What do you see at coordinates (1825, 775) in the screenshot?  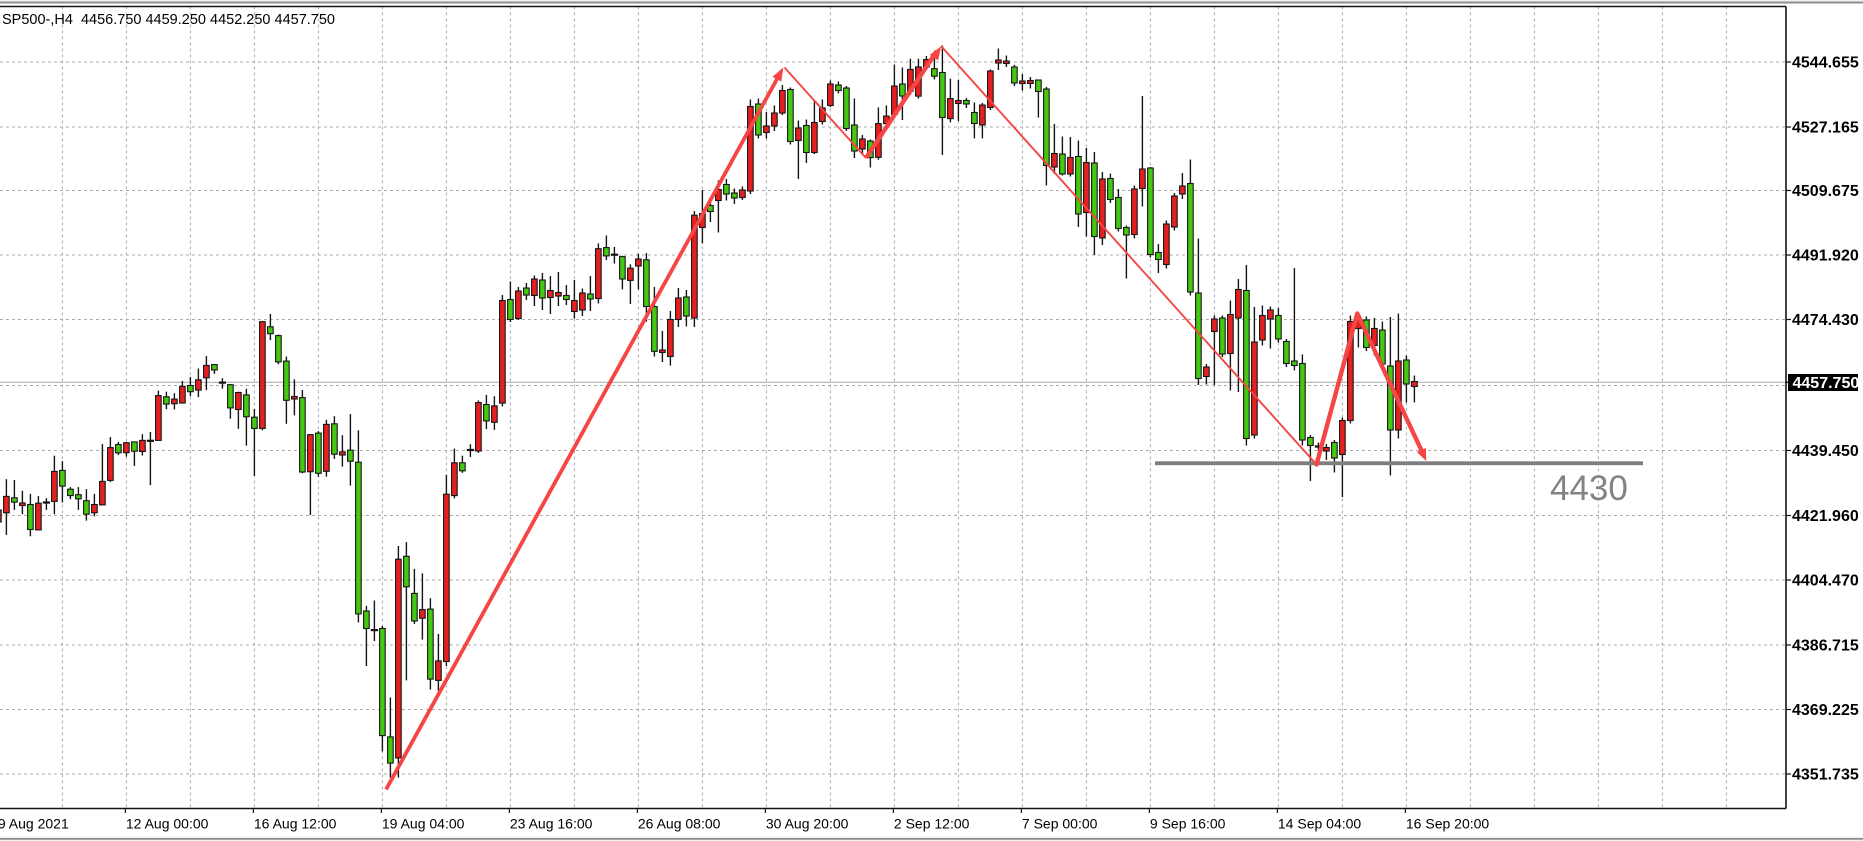 I see `svg-text: 4351.735` at bounding box center [1825, 775].